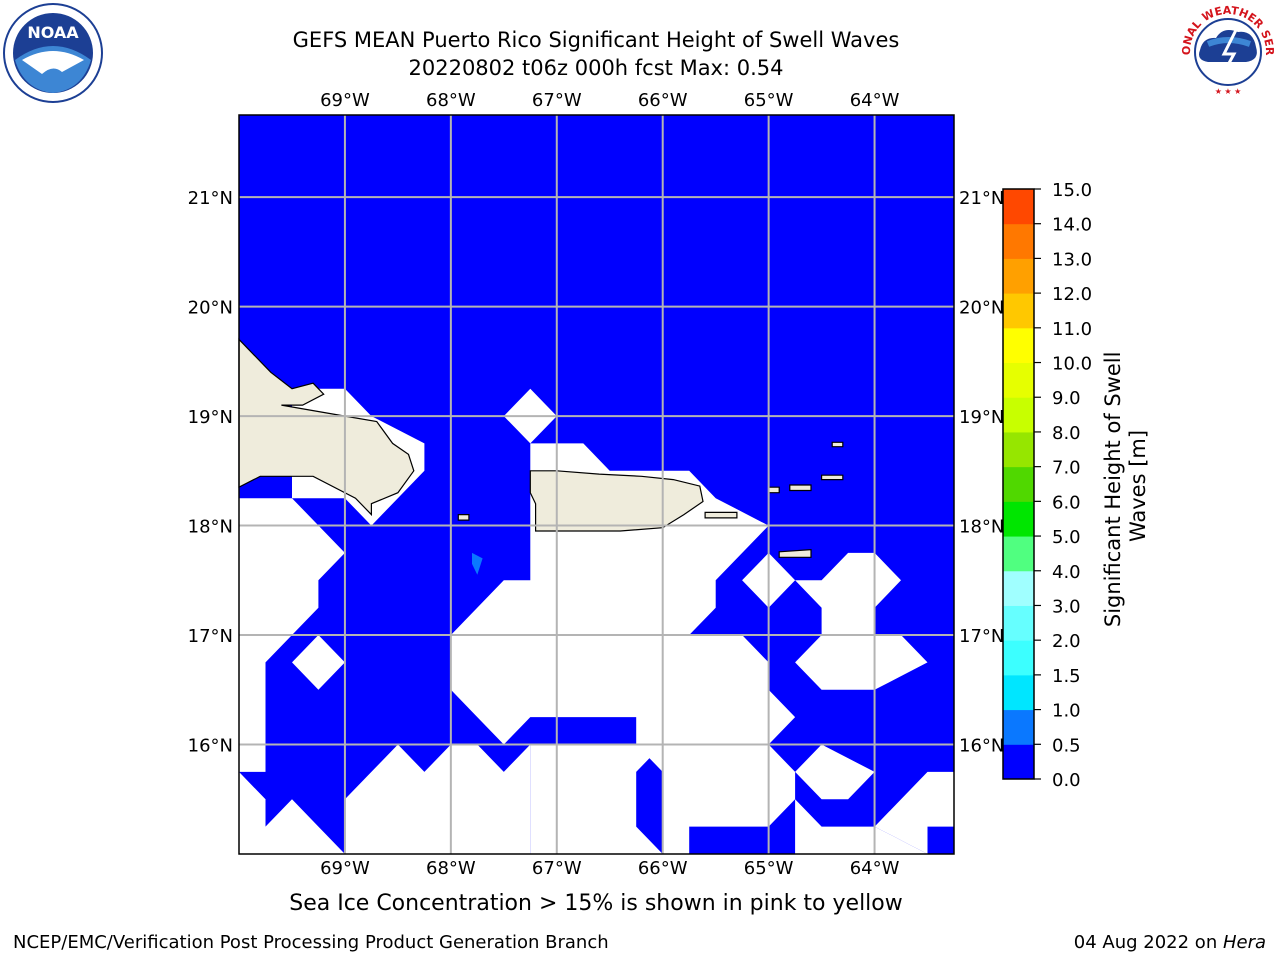 This screenshot has height=960, width=1280. What do you see at coordinates (557, 868) in the screenshot?
I see `lon-label-bottom: 67°W` at bounding box center [557, 868].